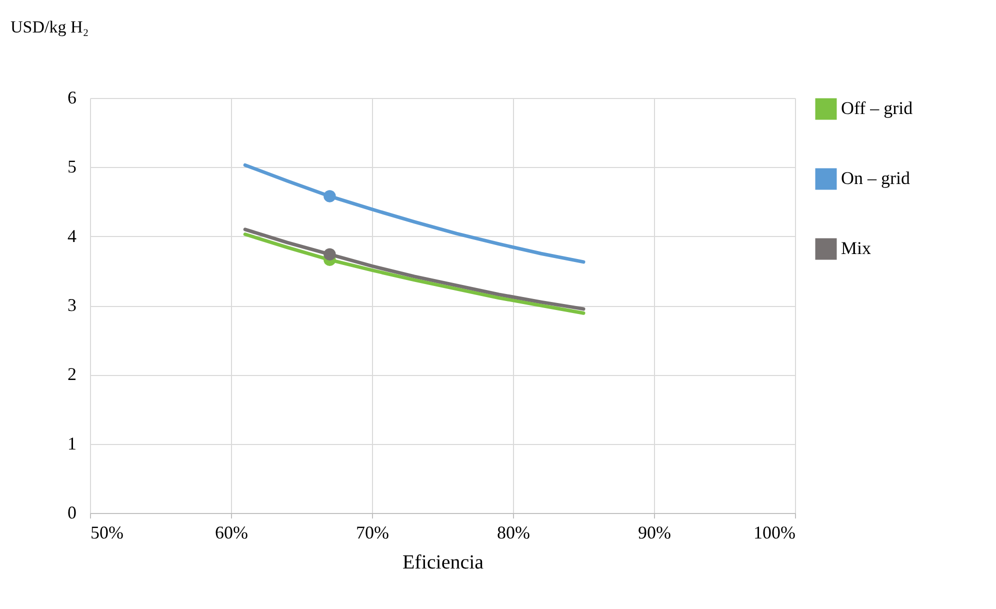 The width and height of the screenshot is (996, 609). I want to click on y-tick-label: 1, so click(72, 443).